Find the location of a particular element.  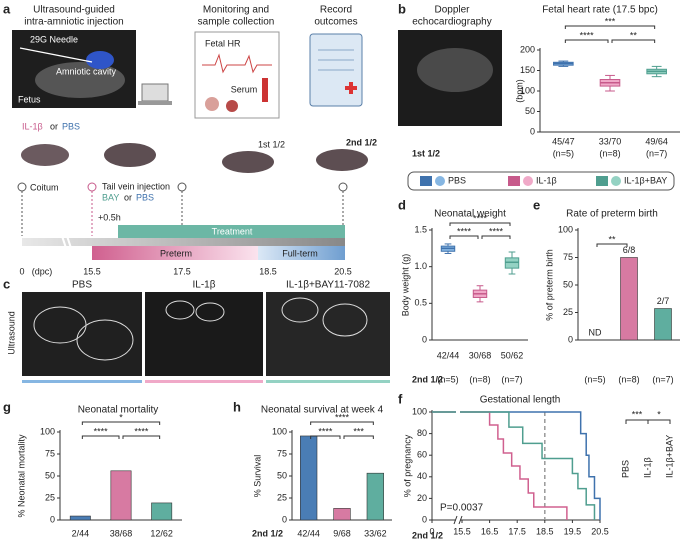

timeline-tick: 15.5 is located at coordinates (92, 271).